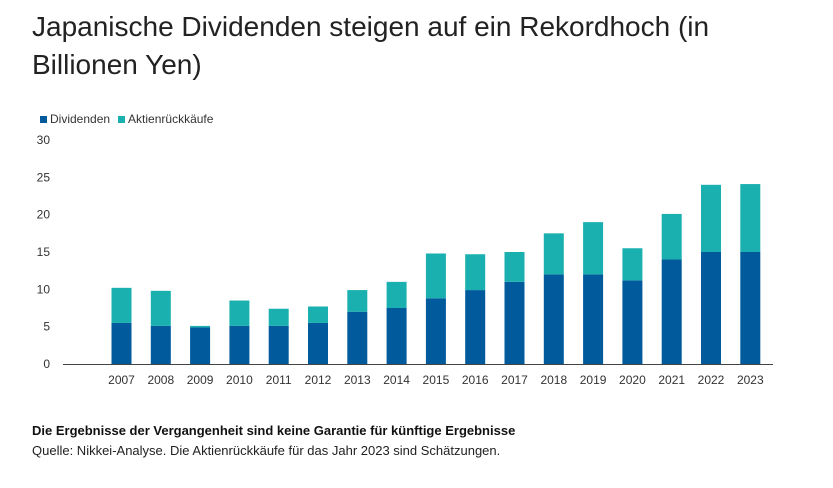  Describe the element at coordinates (44, 252) in the screenshot. I see `y-tick-label: 15` at that location.